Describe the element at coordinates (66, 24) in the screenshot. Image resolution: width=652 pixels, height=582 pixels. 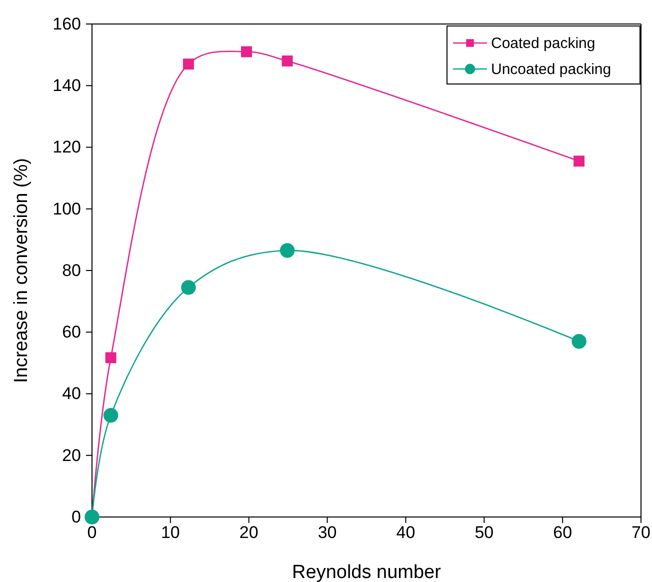
I see `y-tick-label: 160` at that location.